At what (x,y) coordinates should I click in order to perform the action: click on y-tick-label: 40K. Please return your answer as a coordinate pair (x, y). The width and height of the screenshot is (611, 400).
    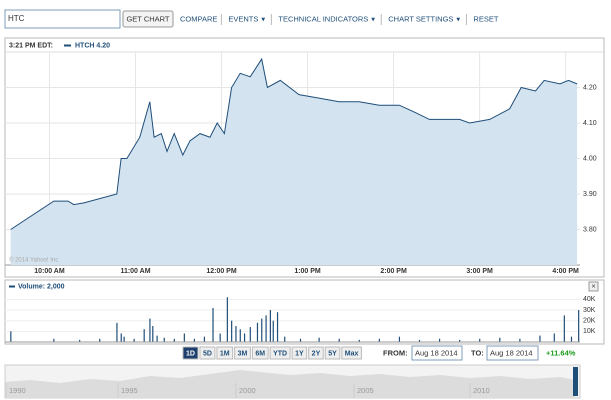
    Looking at the image, I should click on (589, 299).